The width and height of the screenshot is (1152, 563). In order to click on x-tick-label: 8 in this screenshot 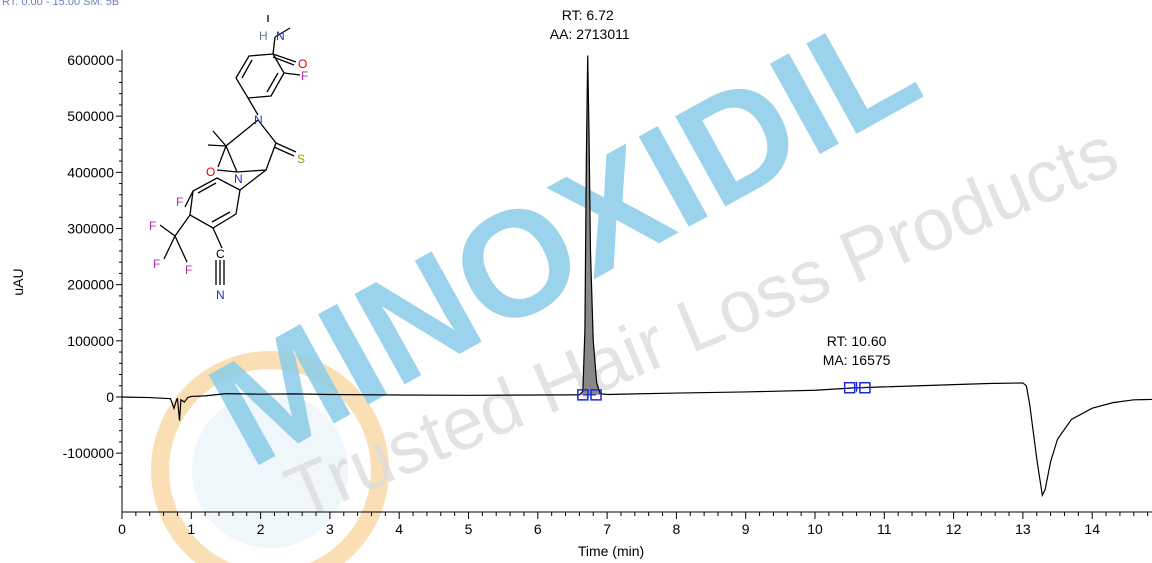, I will do `click(677, 529)`.